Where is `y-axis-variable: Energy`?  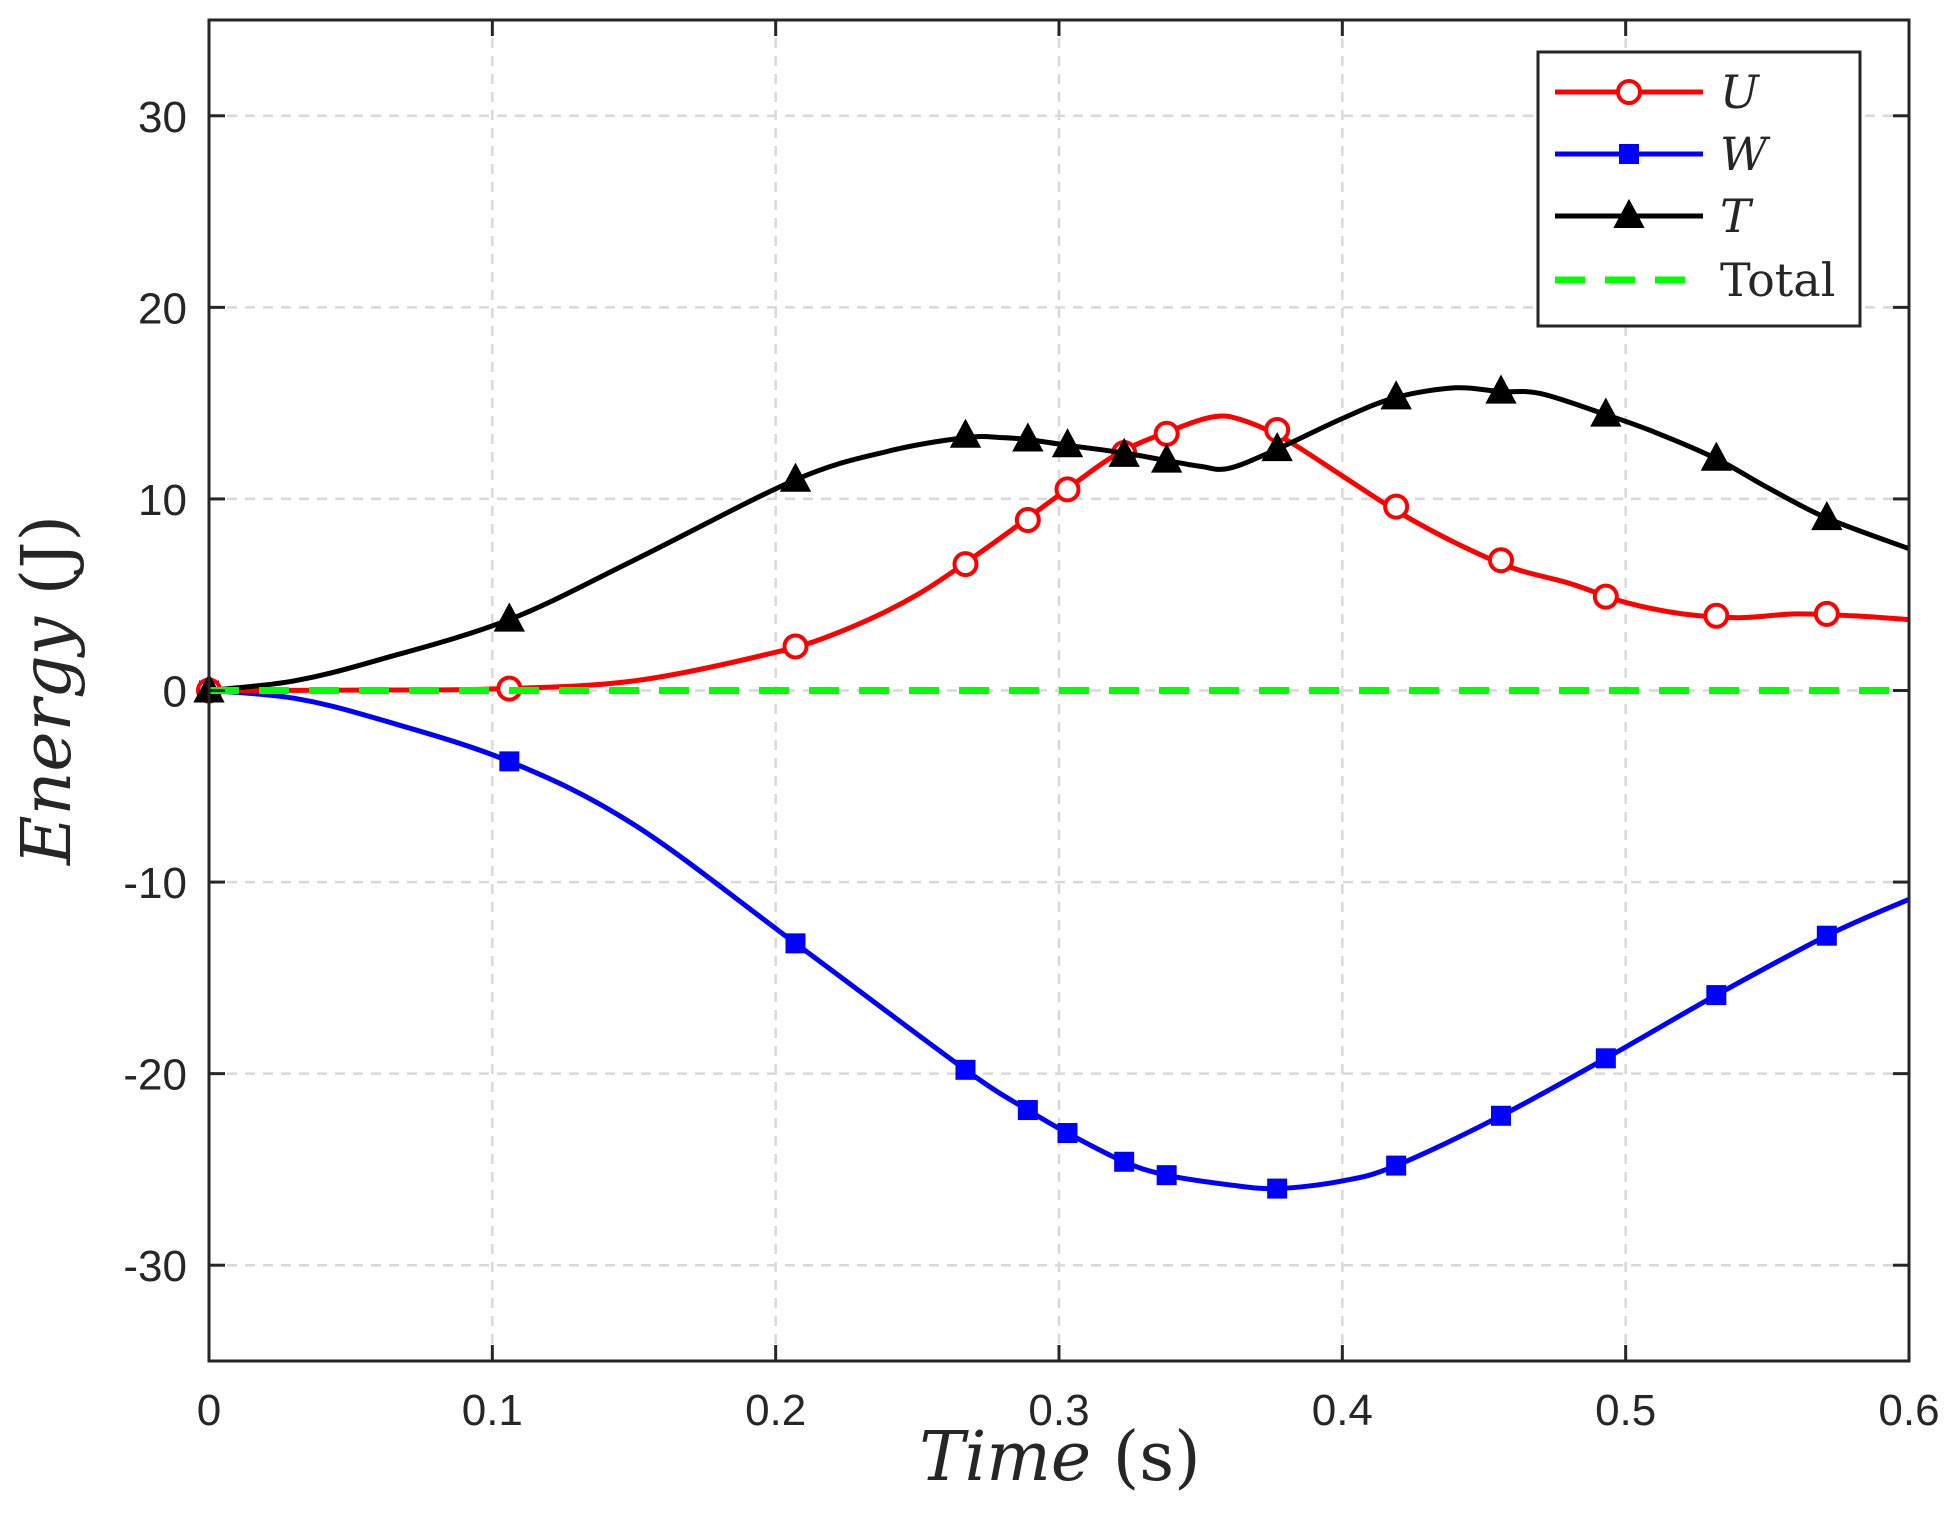 y-axis-variable: Energy is located at coordinates (47, 741).